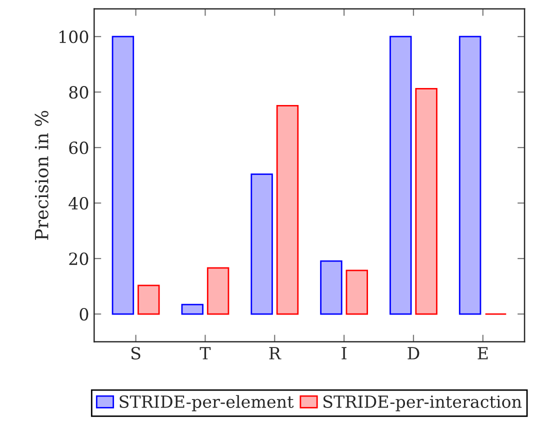 The image size is (538, 441). What do you see at coordinates (344, 353) in the screenshot?
I see `x-tick-label: I` at bounding box center [344, 353].